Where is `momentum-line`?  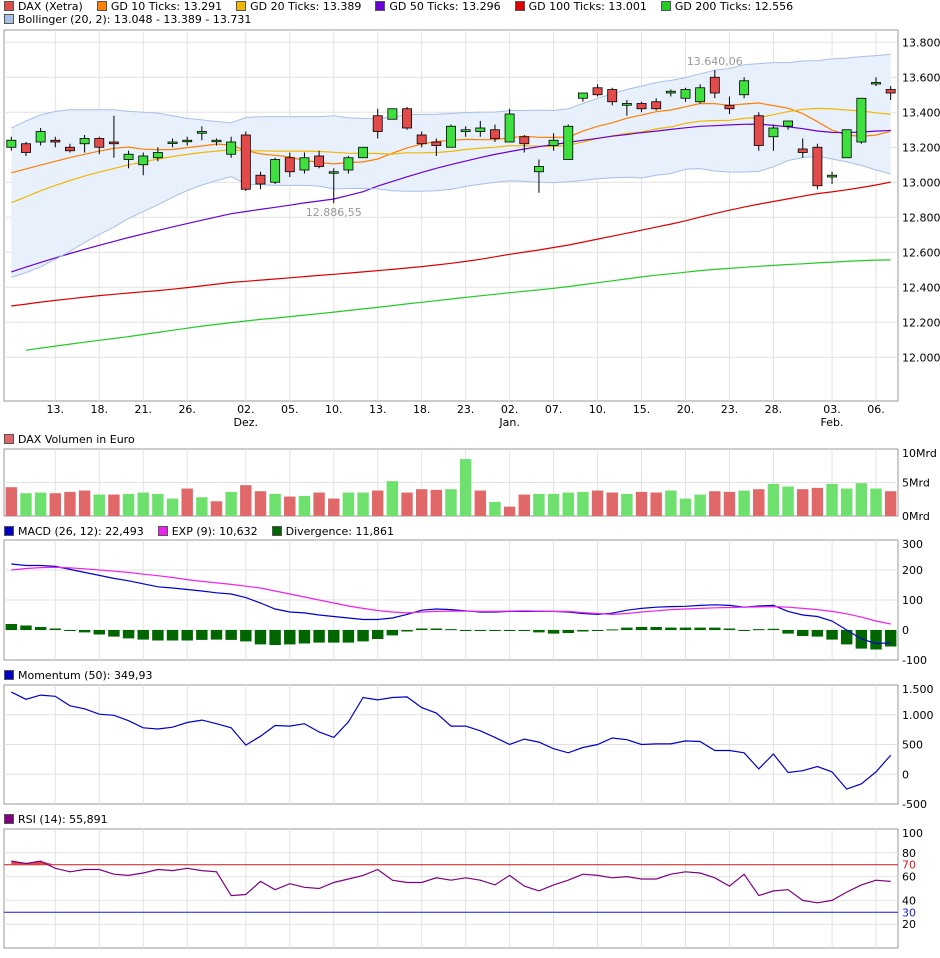
momentum-line is located at coordinates (451, 740).